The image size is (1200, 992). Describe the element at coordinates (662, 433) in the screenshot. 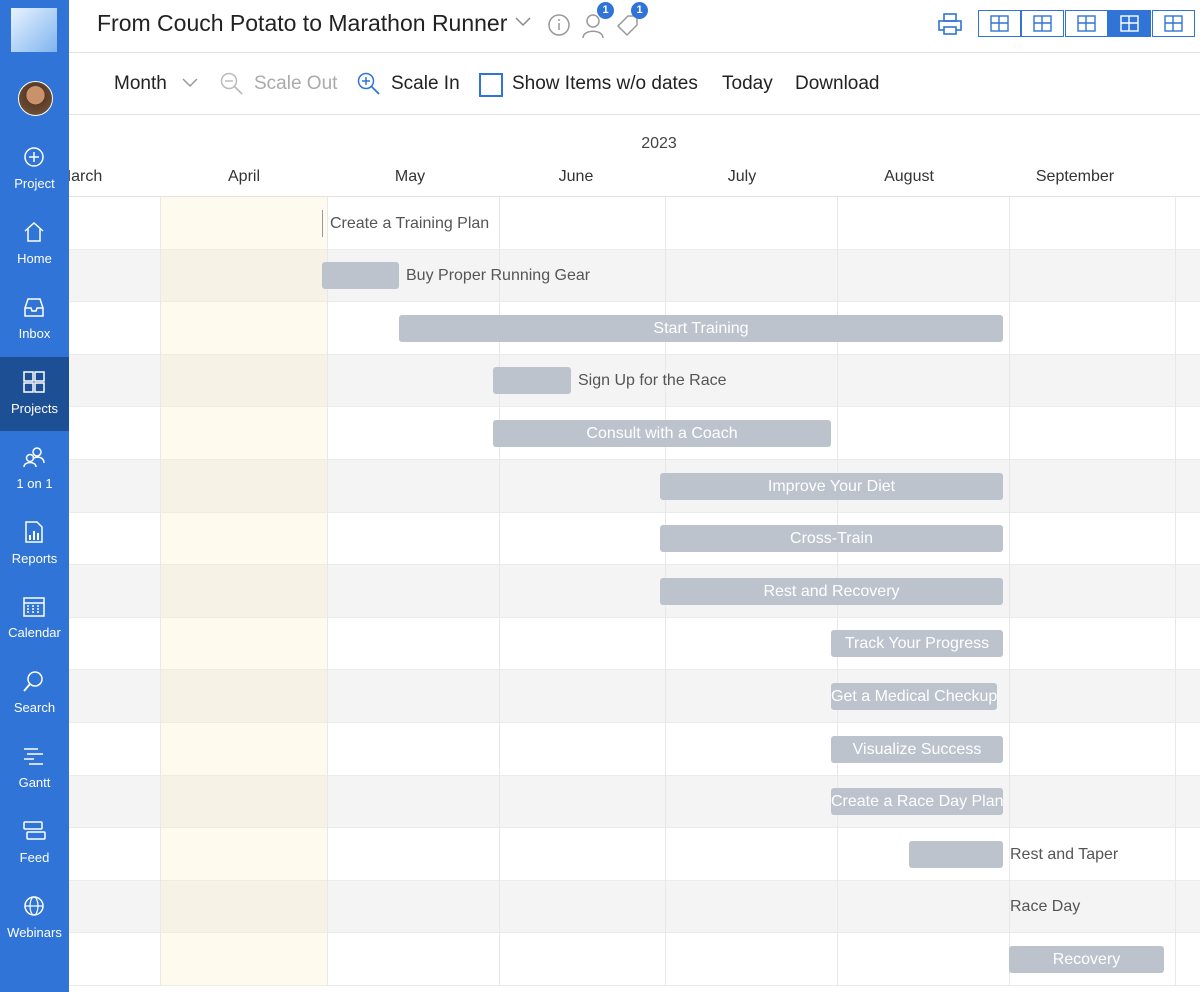

I see `task-bar: Consult with a Coach` at that location.